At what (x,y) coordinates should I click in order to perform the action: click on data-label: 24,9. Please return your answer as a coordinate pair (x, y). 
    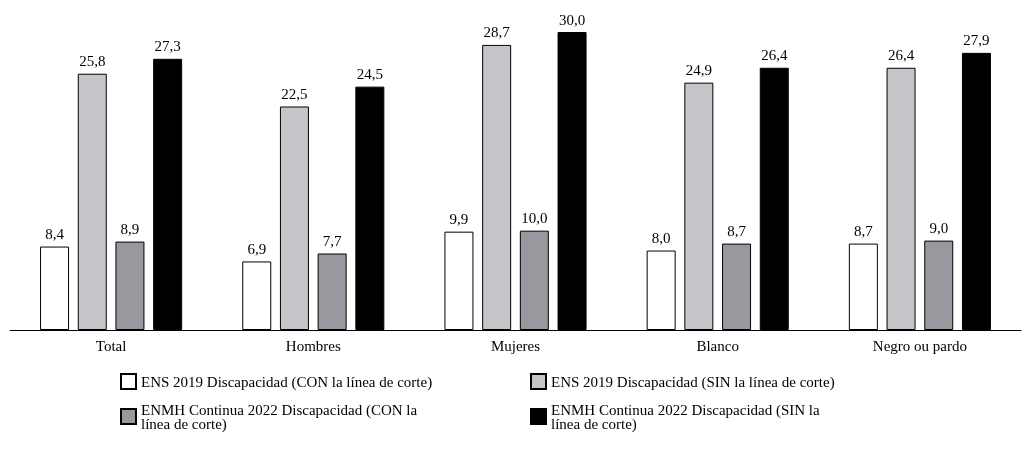
    Looking at the image, I should click on (698, 70).